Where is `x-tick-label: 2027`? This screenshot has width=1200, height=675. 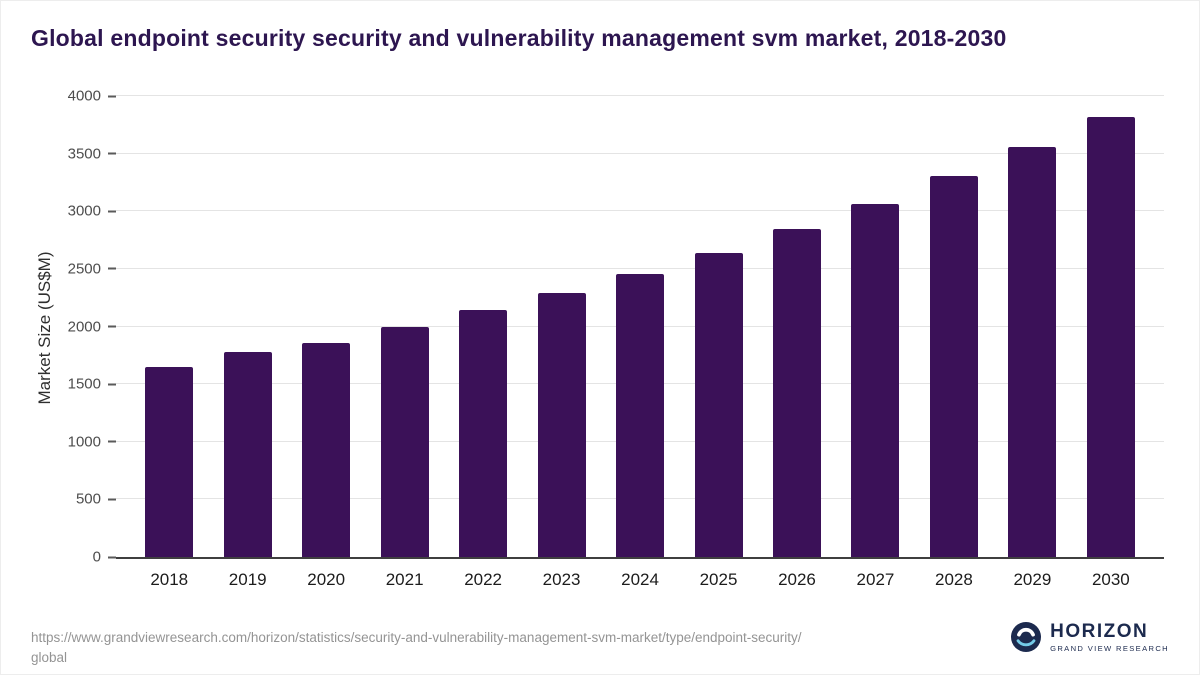 x-tick-label: 2027 is located at coordinates (875, 579).